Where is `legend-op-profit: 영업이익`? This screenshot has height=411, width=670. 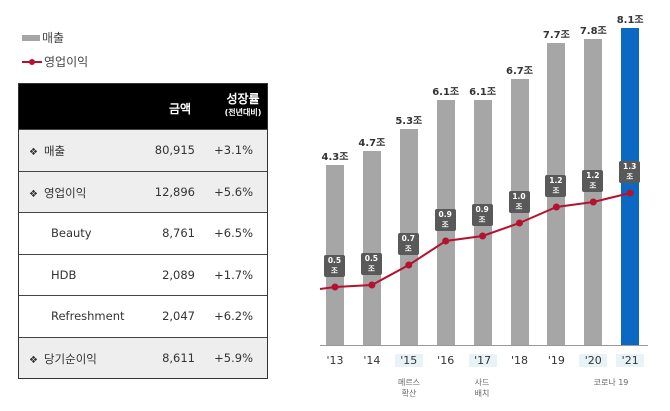
legend-op-profit: 영업이익 is located at coordinates (55, 61).